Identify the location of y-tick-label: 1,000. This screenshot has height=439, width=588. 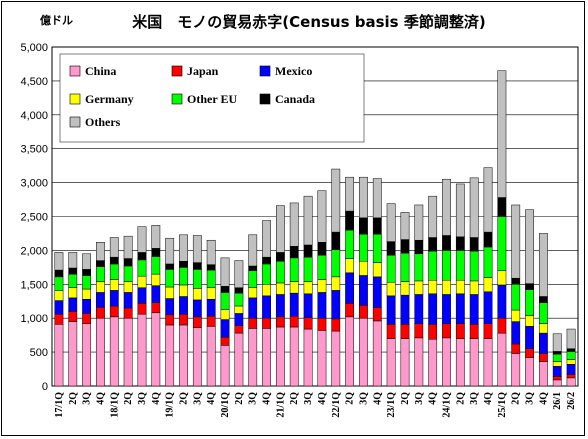
(34, 319).